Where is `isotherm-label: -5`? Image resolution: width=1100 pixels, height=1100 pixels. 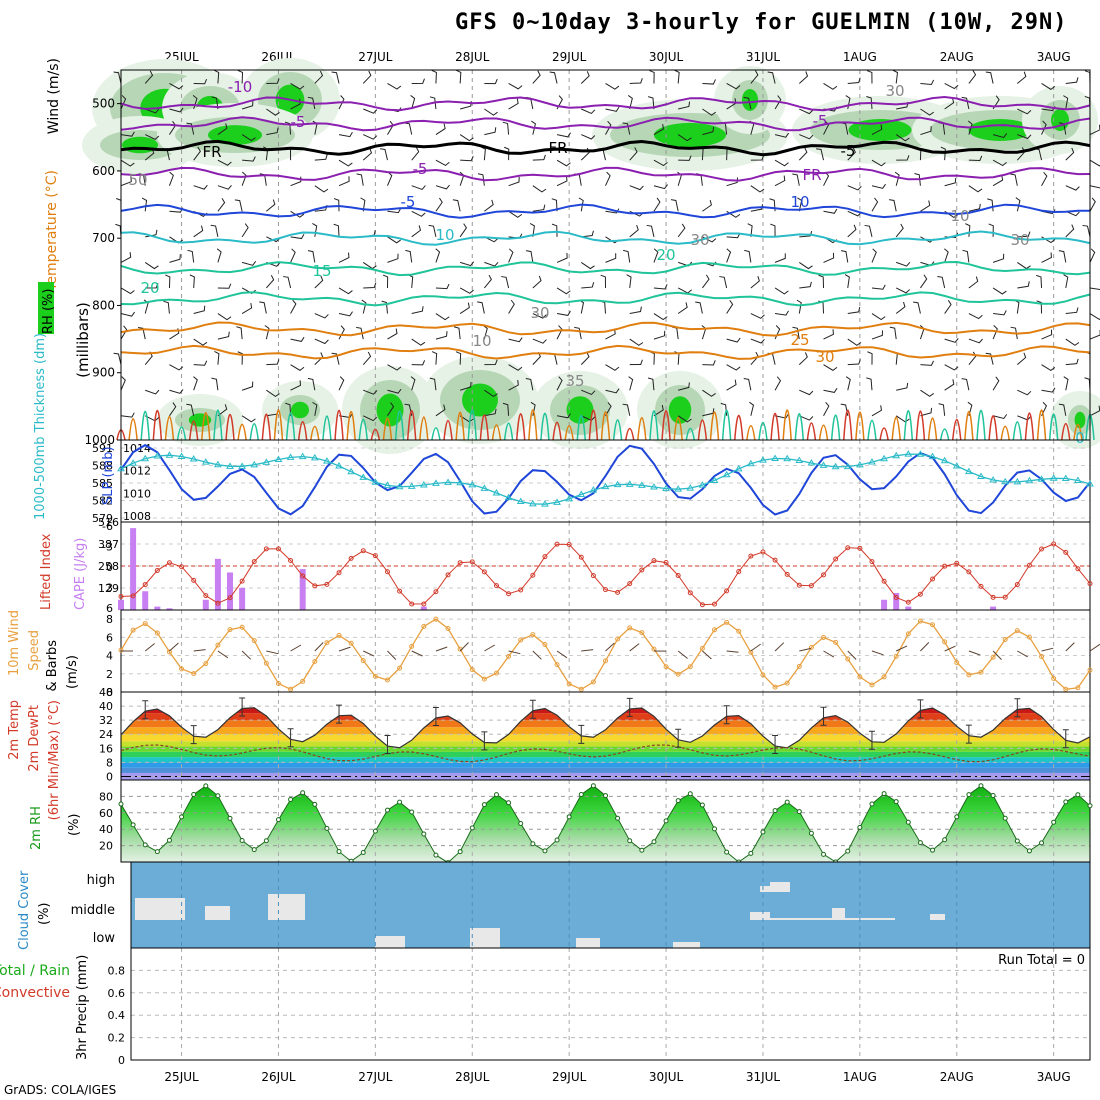
isotherm-label: -5 is located at coordinates (848, 151).